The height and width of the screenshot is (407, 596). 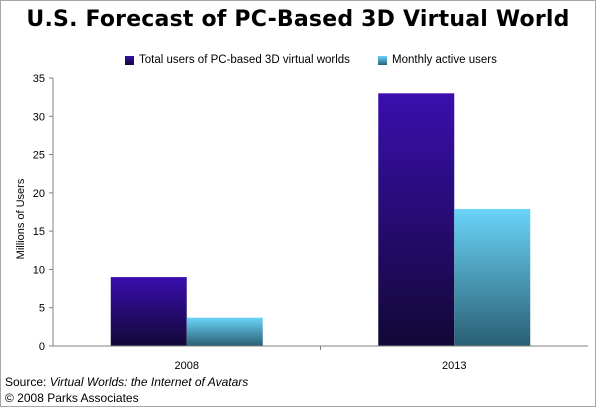 I want to click on bar-monthly-active-2008, so click(x=224, y=331).